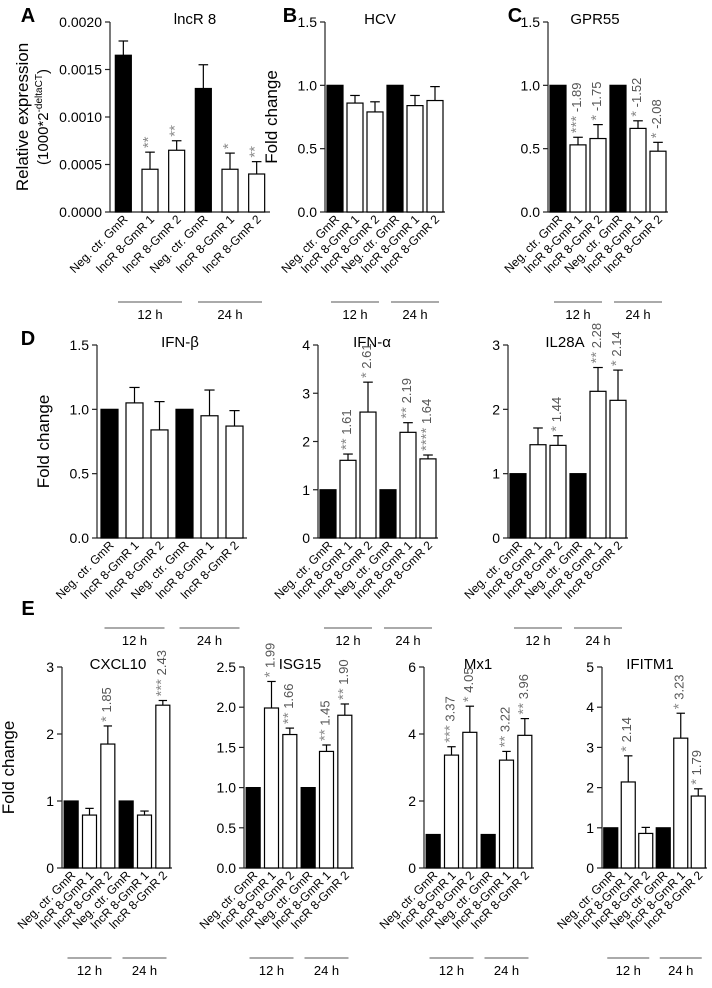 This screenshot has height=988, width=712. I want to click on significance-label: ** 2.28, so click(596, 343).